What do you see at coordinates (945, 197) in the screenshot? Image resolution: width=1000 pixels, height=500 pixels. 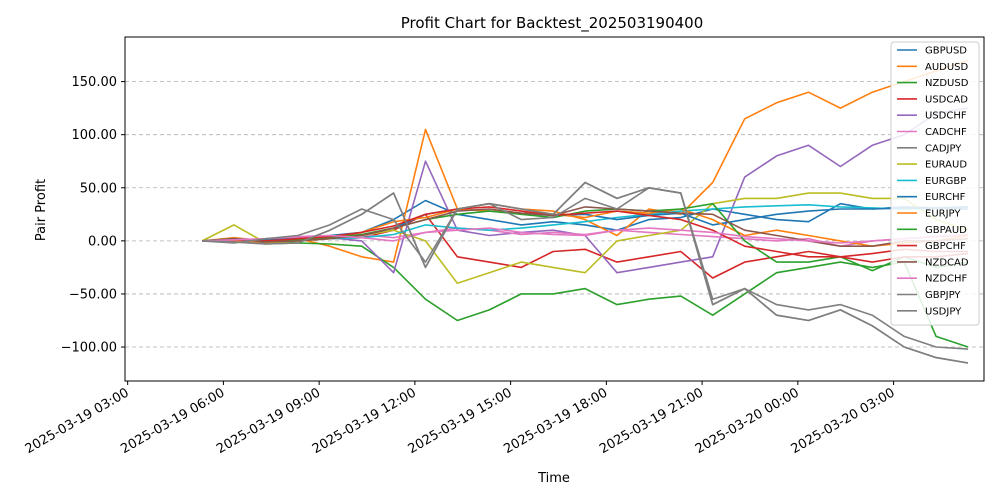 I see `legend-label: EURCHF` at bounding box center [945, 197].